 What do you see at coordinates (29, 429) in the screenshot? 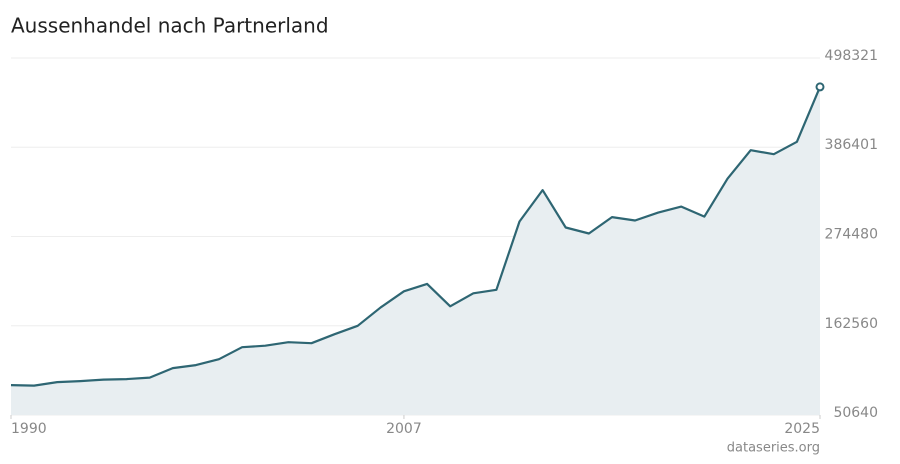
I see `x-tick-label: 1990` at bounding box center [29, 429].